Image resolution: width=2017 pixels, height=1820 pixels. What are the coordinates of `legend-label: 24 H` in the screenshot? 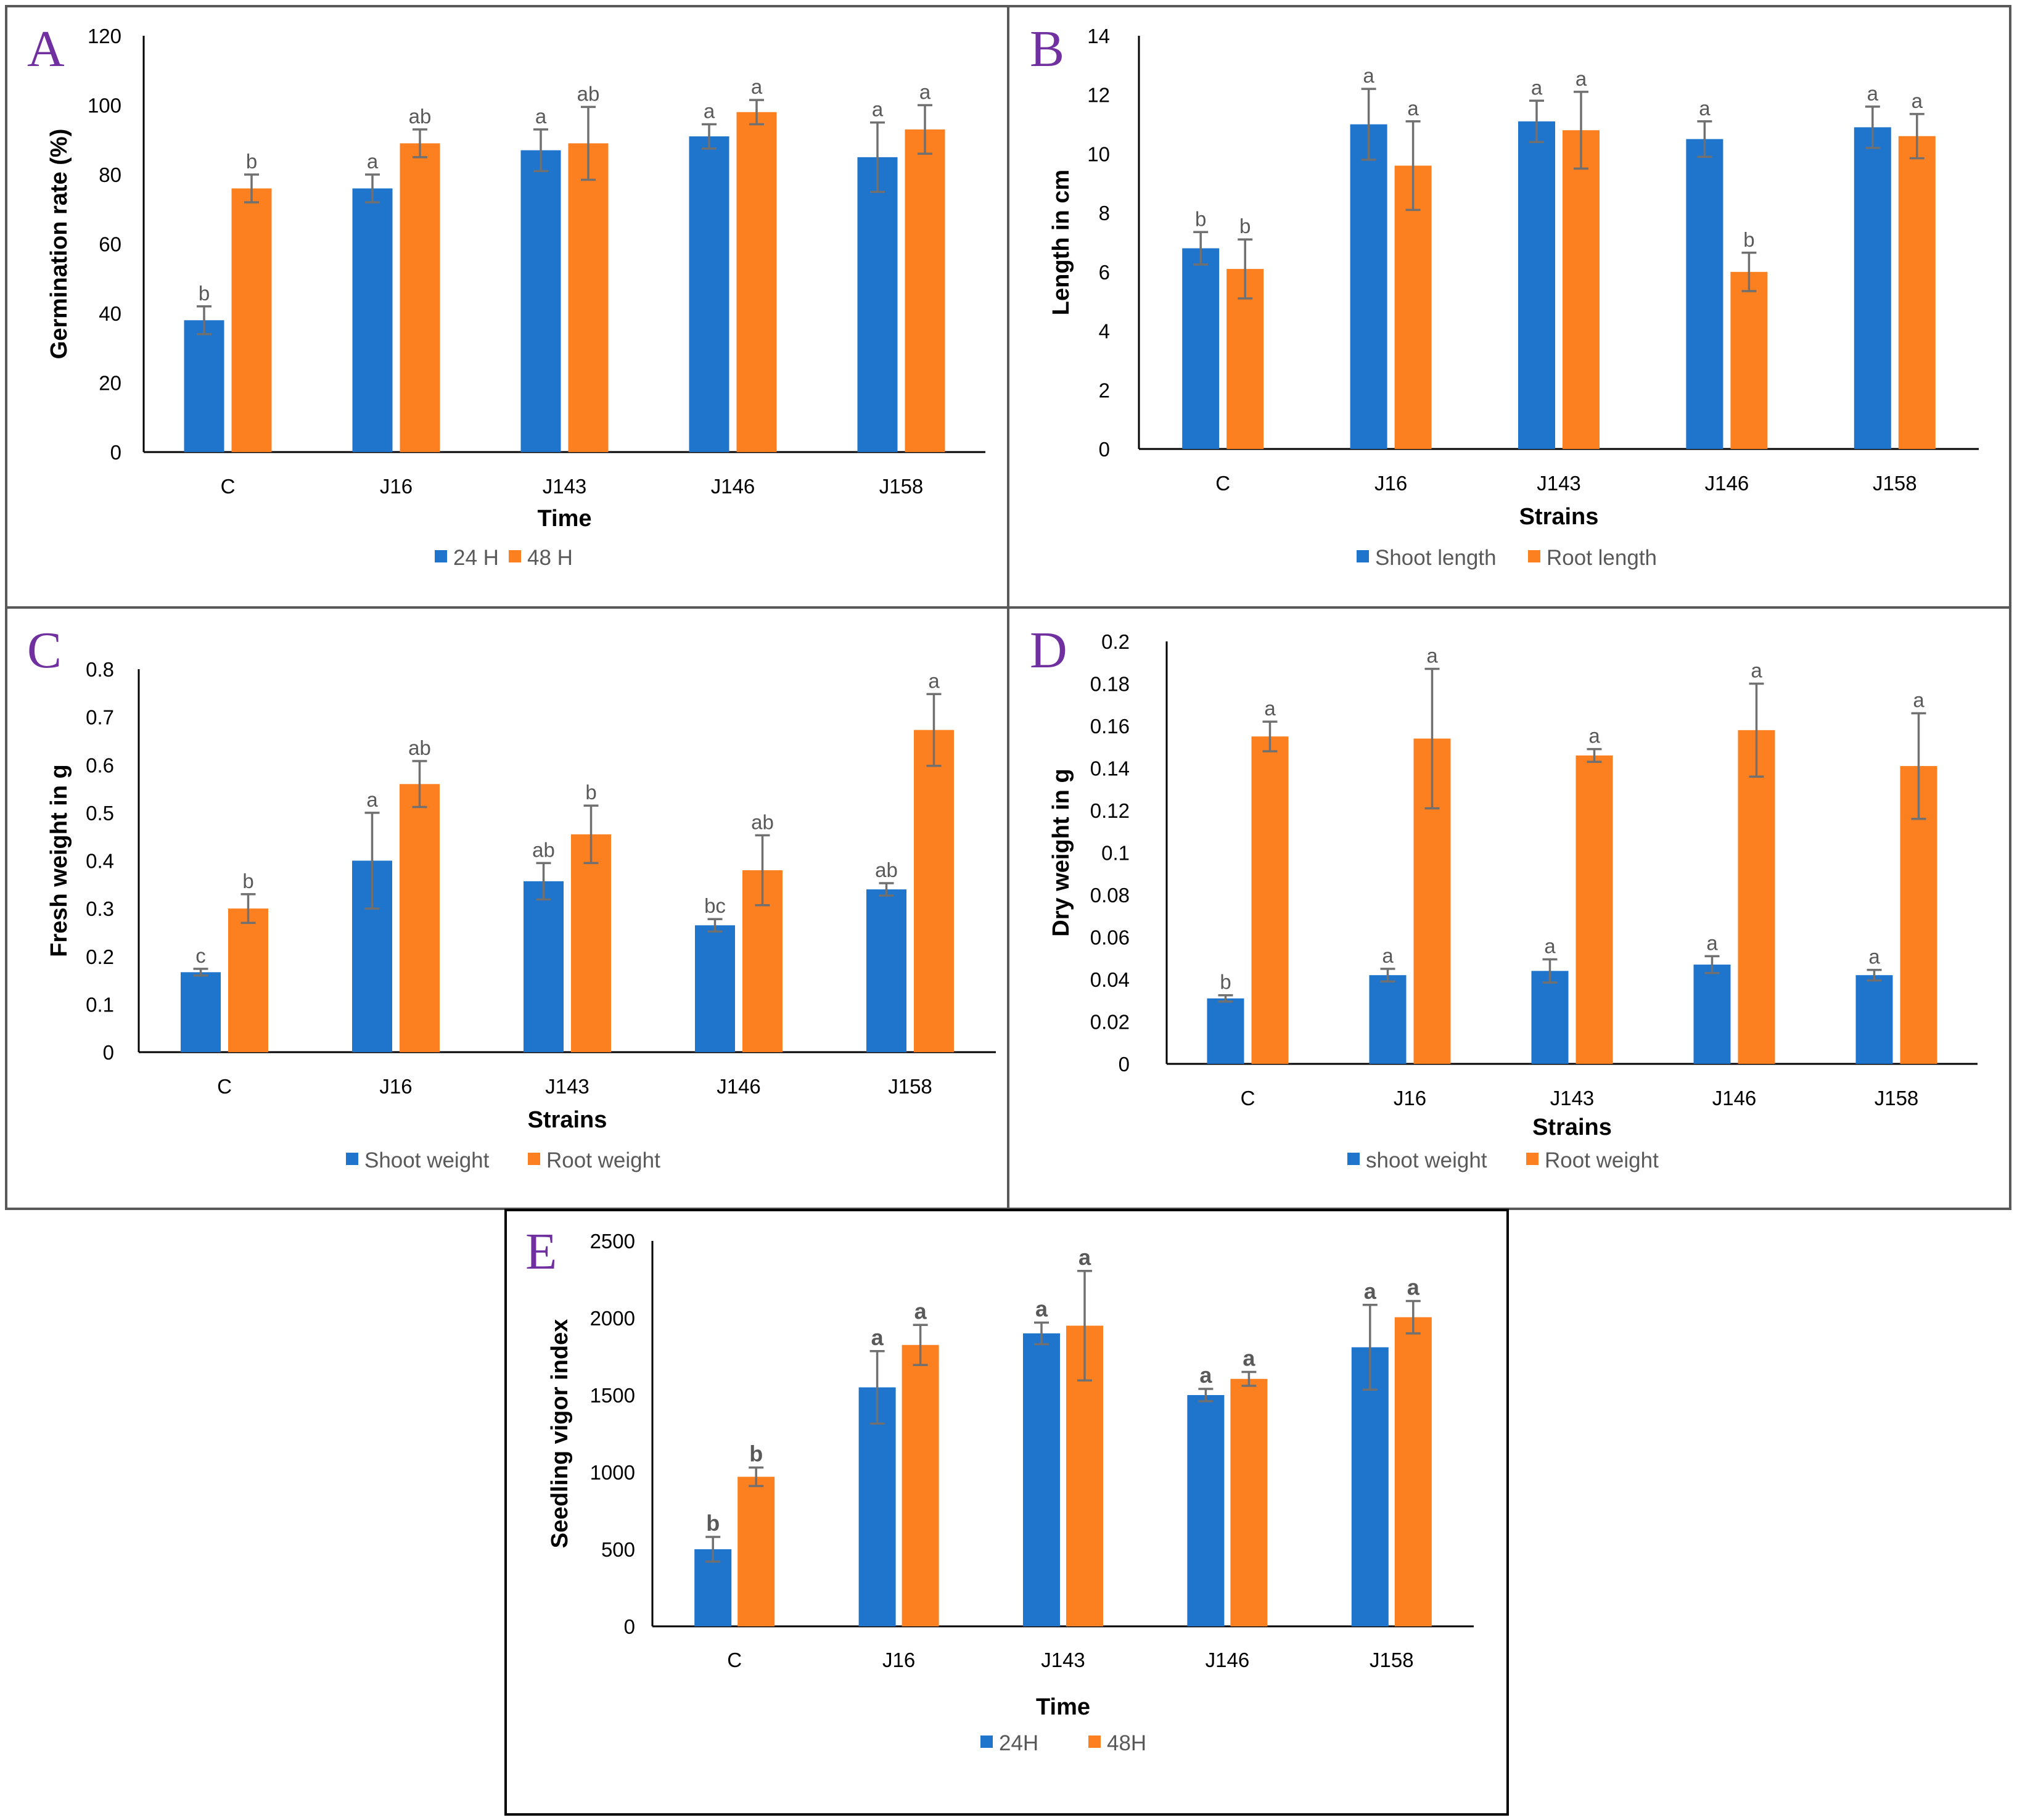 It's located at (476, 558).